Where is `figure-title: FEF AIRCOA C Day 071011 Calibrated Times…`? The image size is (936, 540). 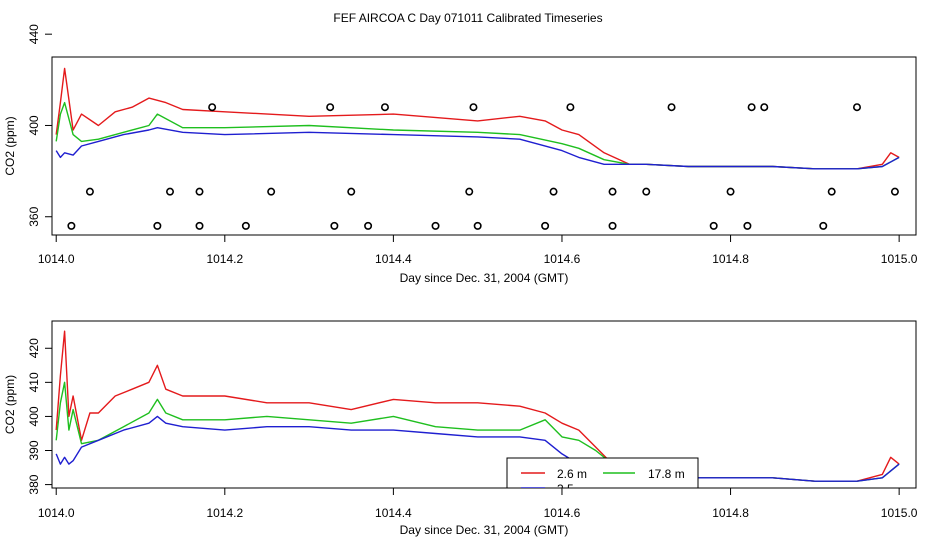 figure-title: FEF AIRCOA C Day 071011 Calibrated Times… is located at coordinates (467, 18).